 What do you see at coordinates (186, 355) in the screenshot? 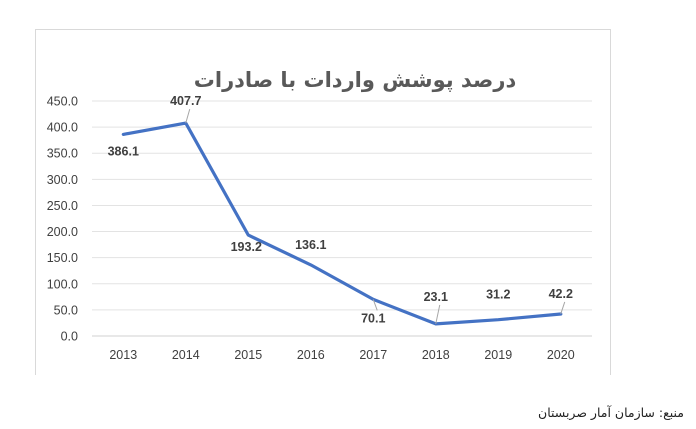
I see `x-tick-label: 2014` at bounding box center [186, 355].